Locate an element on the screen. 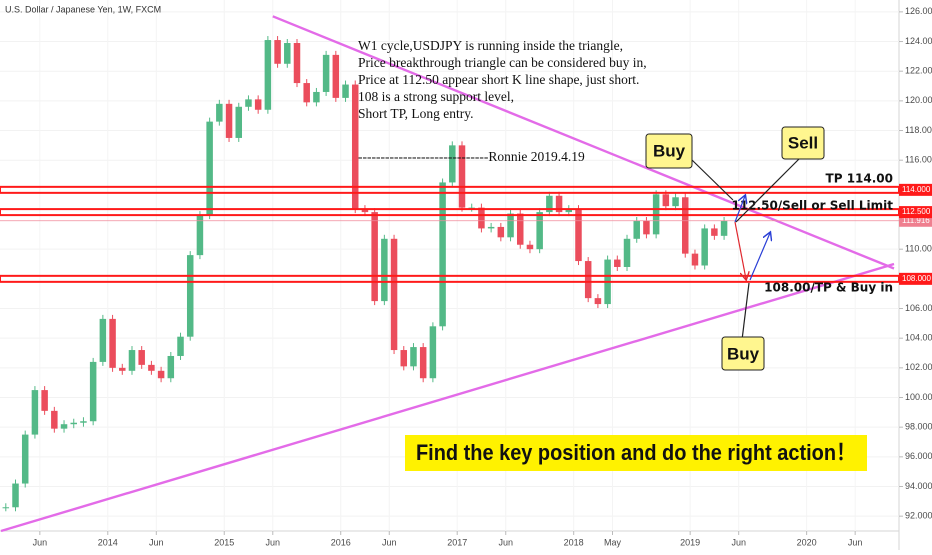  arrows is located at coordinates (746, 249).